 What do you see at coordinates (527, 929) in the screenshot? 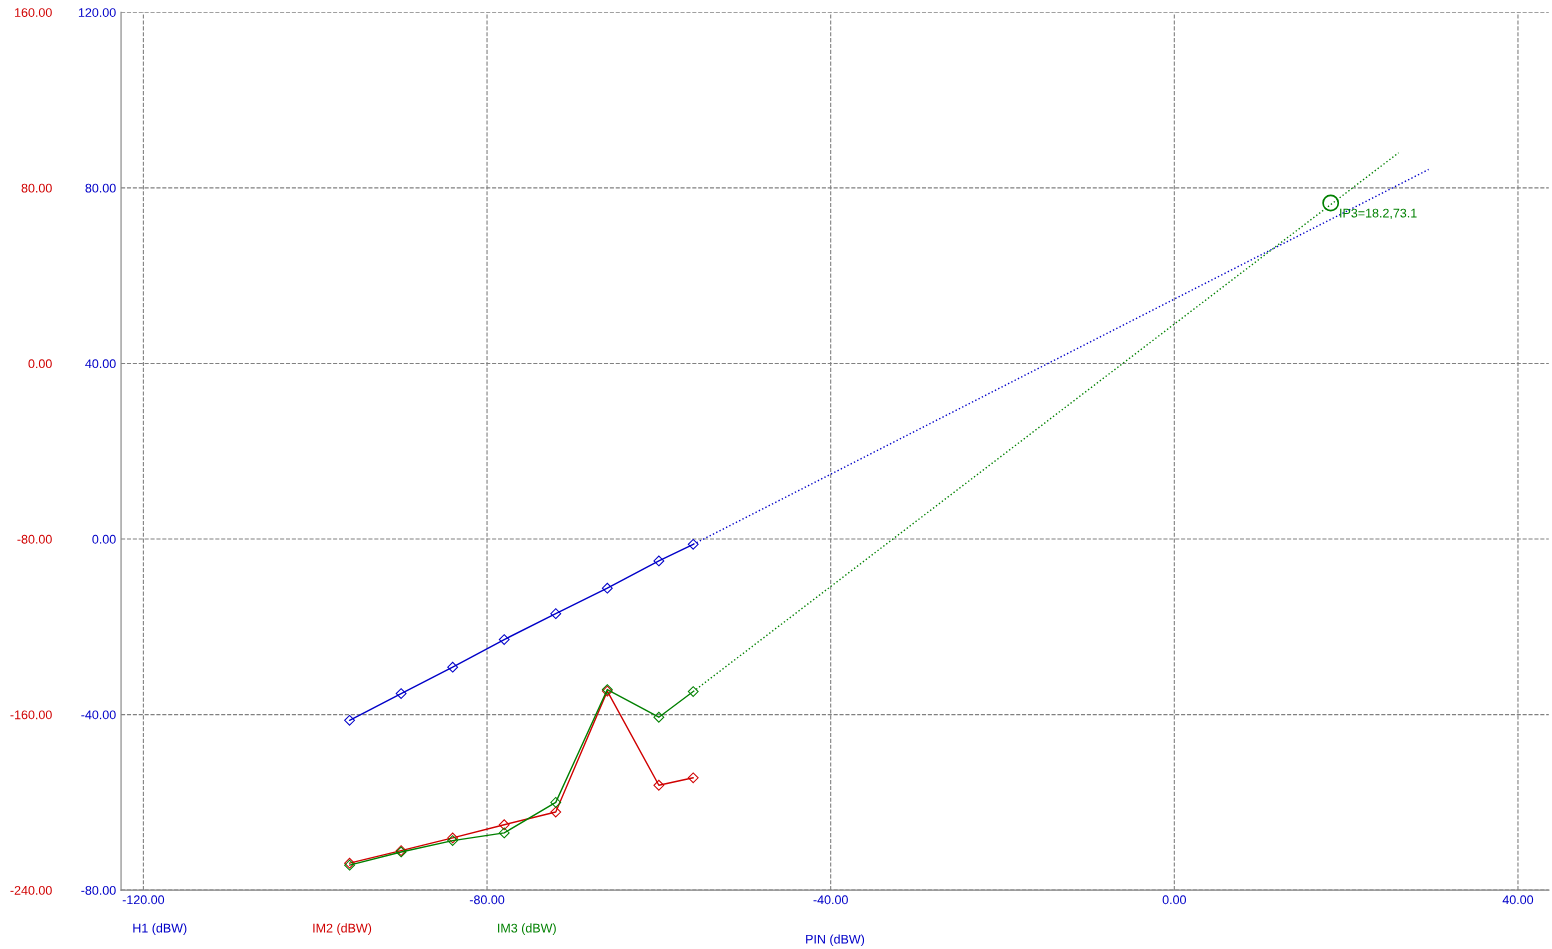
I see `text: IM3 (dBW)` at bounding box center [527, 929].